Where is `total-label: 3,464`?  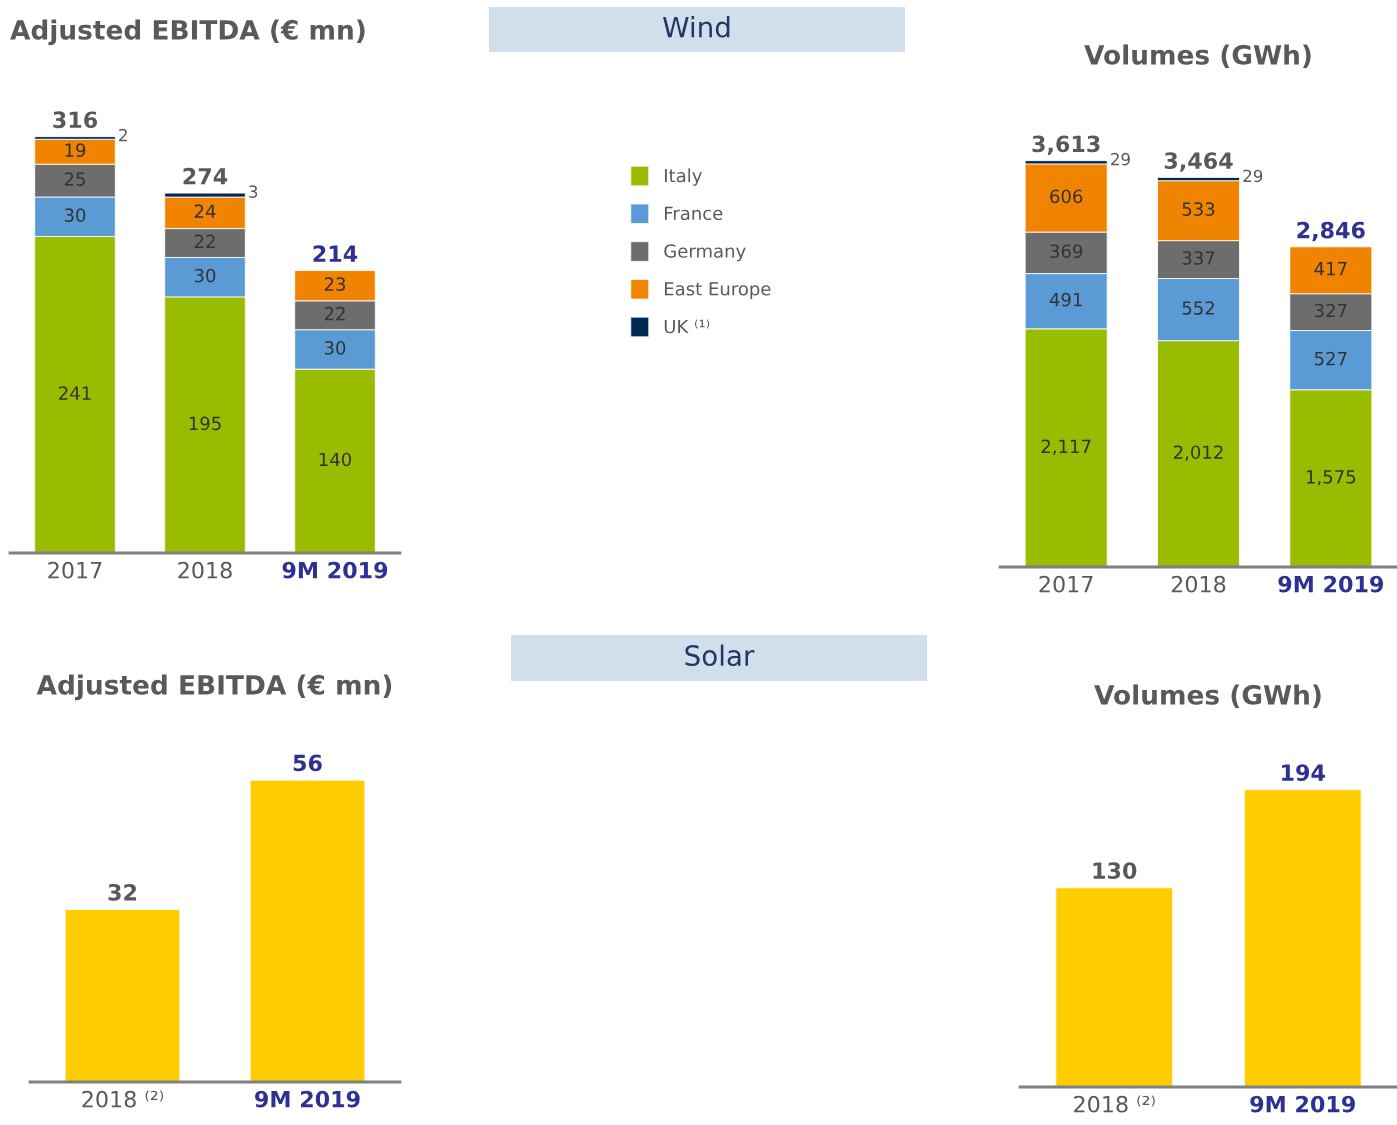 total-label: 3,464 is located at coordinates (1198, 162).